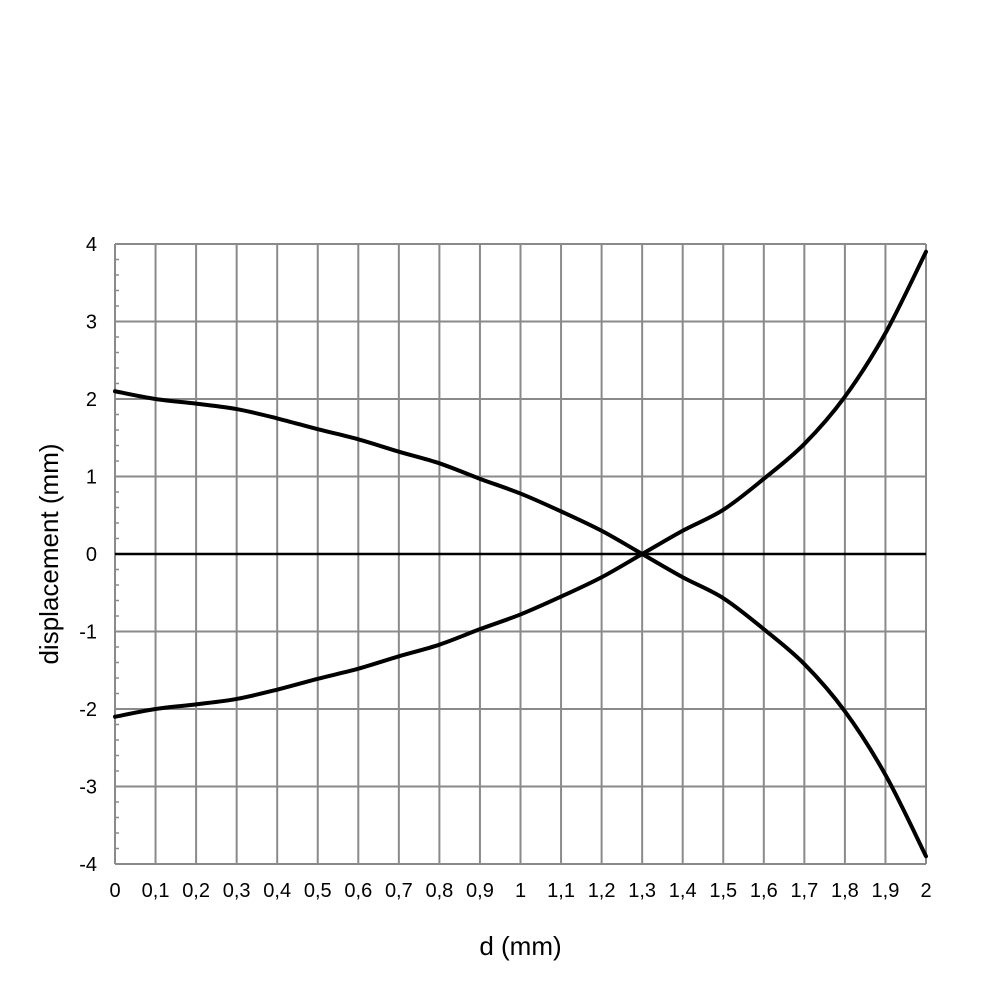  What do you see at coordinates (358, 891) in the screenshot?
I see `x-tick-label: 0,6` at bounding box center [358, 891].